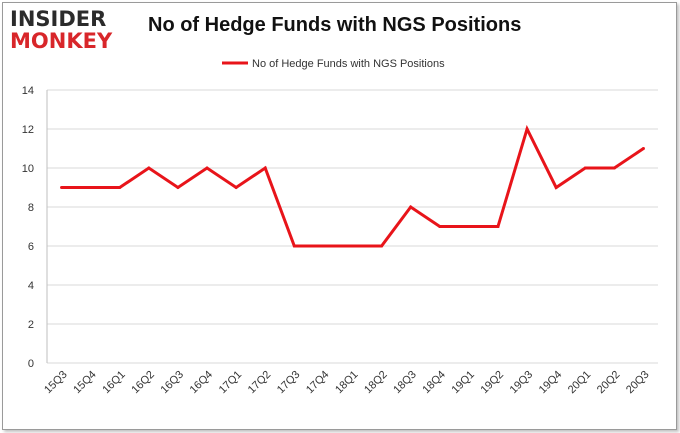 The width and height of the screenshot is (680, 433). I want to click on x-tick-label: 19Q4, so click(551, 383).